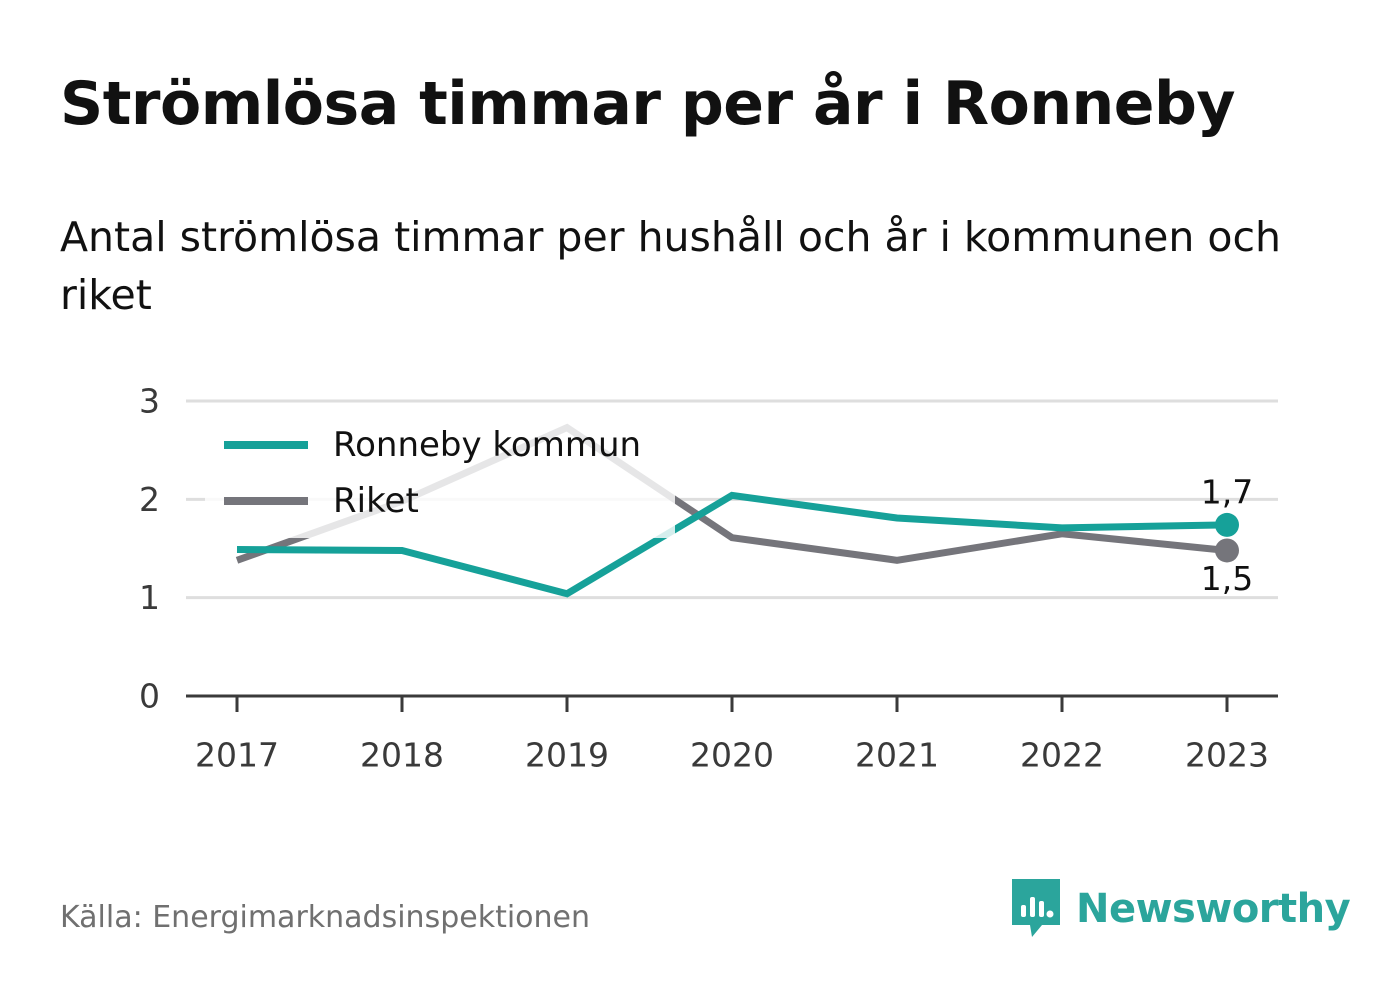 Image resolution: width=1382 pixels, height=999 pixels. Describe the element at coordinates (1227, 491) in the screenshot. I see `end-value-label: 1,7` at that location.